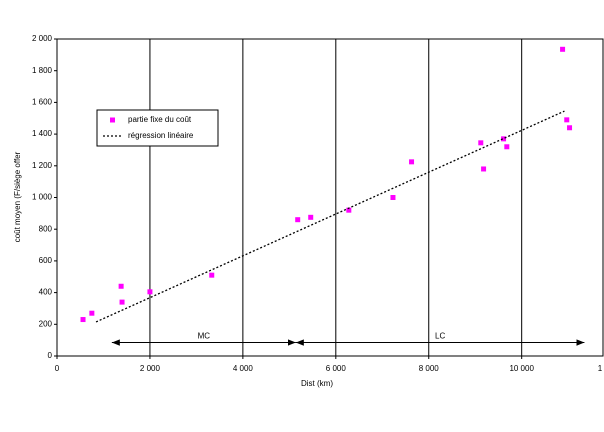 The width and height of the screenshot is (604, 432). Describe the element at coordinates (336, 368) in the screenshot. I see `x-tick-label: 6 000` at that location.